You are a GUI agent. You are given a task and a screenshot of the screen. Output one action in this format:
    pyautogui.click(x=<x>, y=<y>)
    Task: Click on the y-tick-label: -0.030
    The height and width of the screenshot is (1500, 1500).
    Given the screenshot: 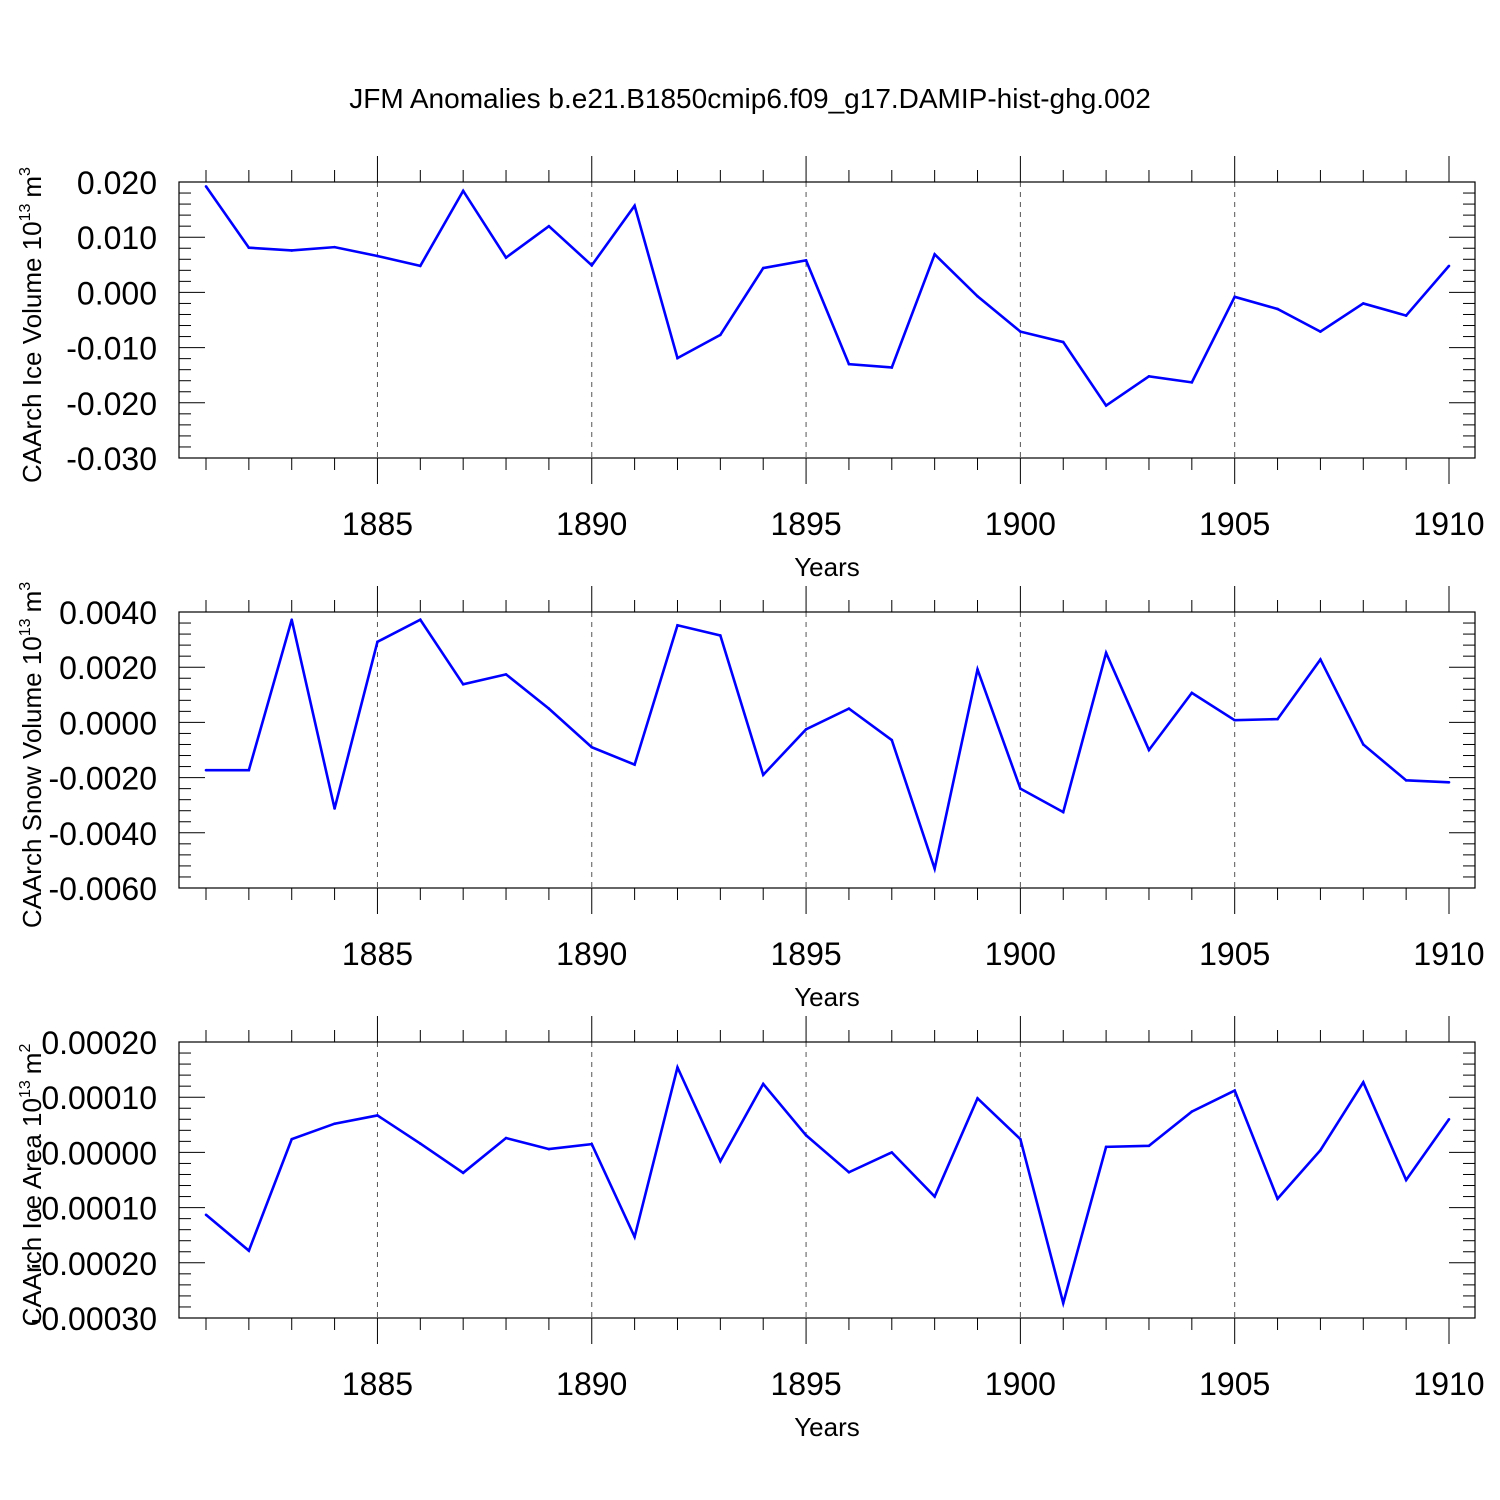 What is the action you would take?
    pyautogui.click(x=111, y=459)
    